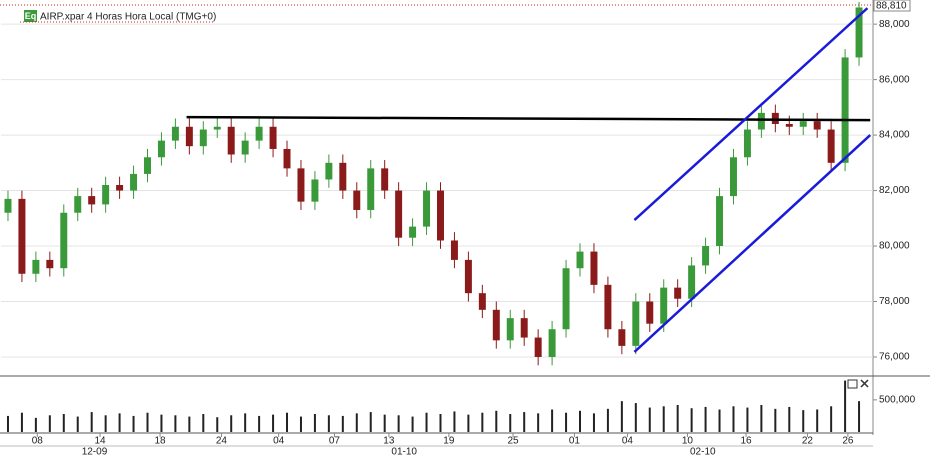 Image resolution: width=930 pixels, height=457 pixels. Describe the element at coordinates (852, 384) in the screenshot. I see `maximize-icon` at that location.